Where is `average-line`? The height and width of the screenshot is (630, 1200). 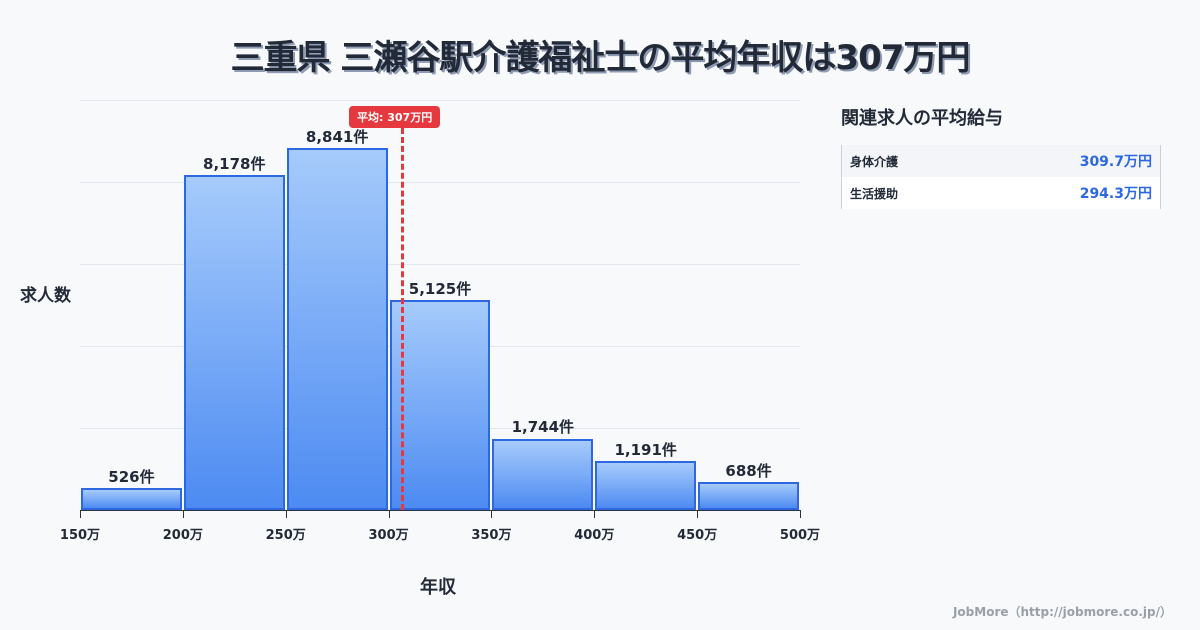 average-line is located at coordinates (402, 319).